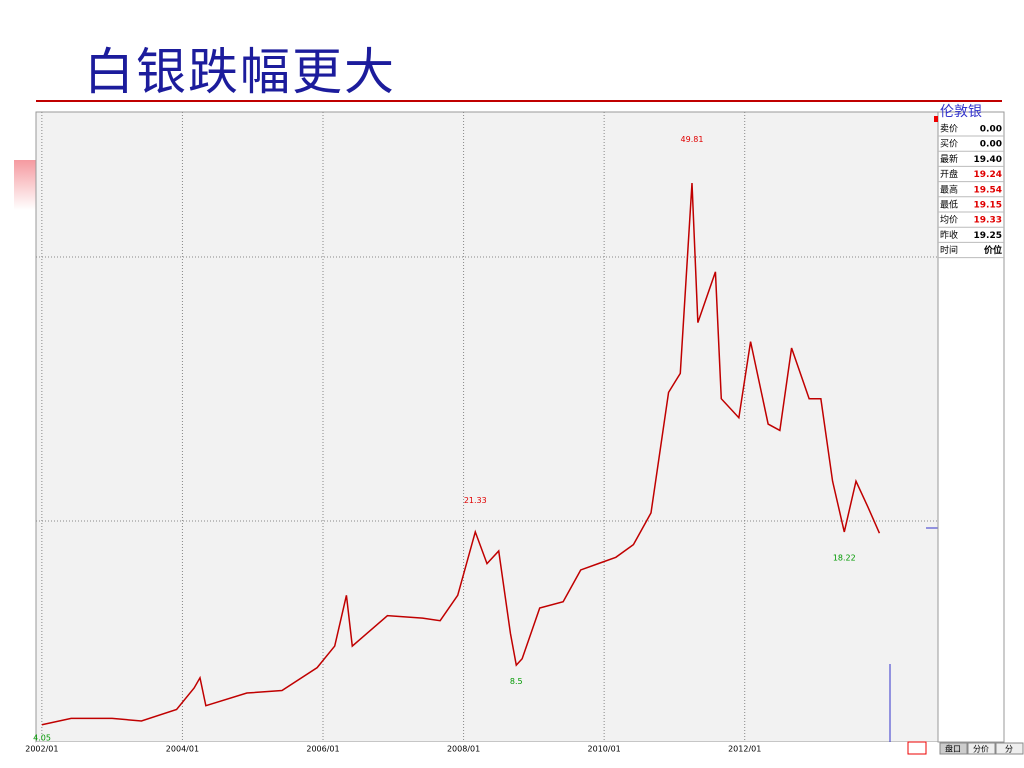 The width and height of the screenshot is (1024, 768). I want to click on tab-label: 分, so click(1009, 749).